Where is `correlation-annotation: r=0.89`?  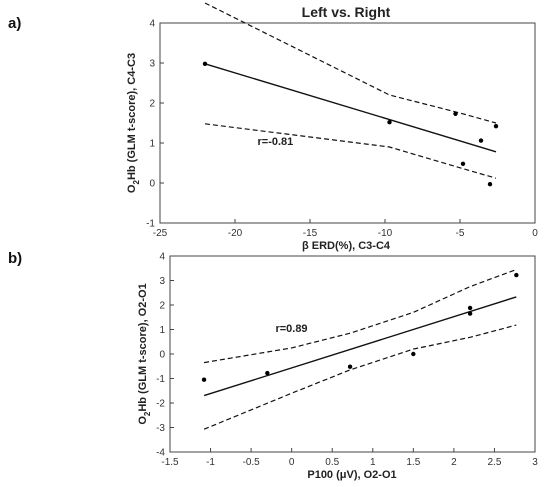
correlation-annotation: r=0.89 is located at coordinates (291, 329).